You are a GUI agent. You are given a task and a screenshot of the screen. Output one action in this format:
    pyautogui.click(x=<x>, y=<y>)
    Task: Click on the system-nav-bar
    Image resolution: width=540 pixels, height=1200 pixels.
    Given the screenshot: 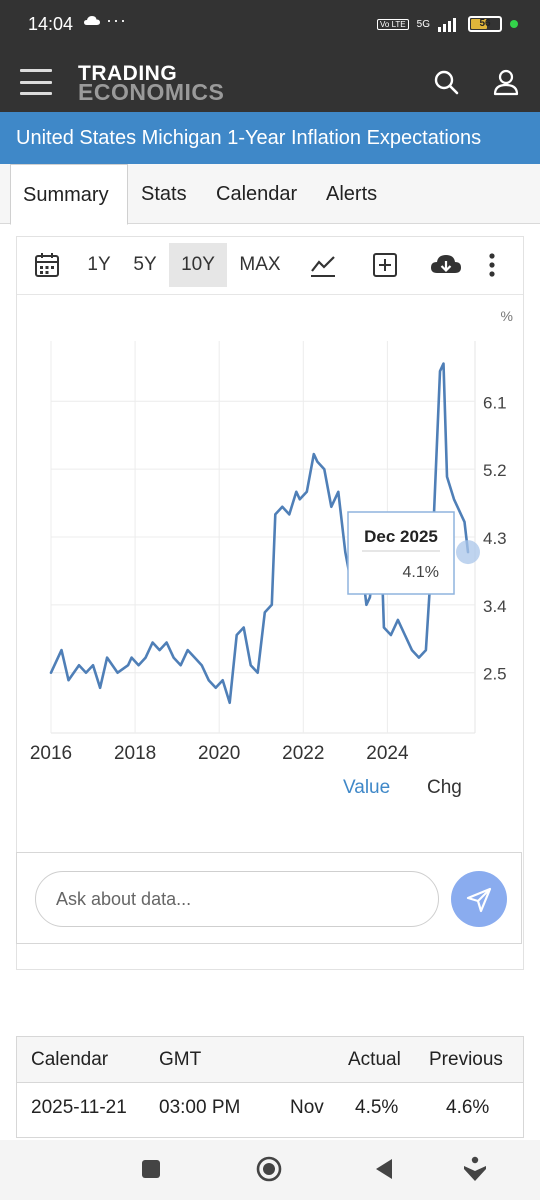 What is the action you would take?
    pyautogui.click(x=270, y=1170)
    